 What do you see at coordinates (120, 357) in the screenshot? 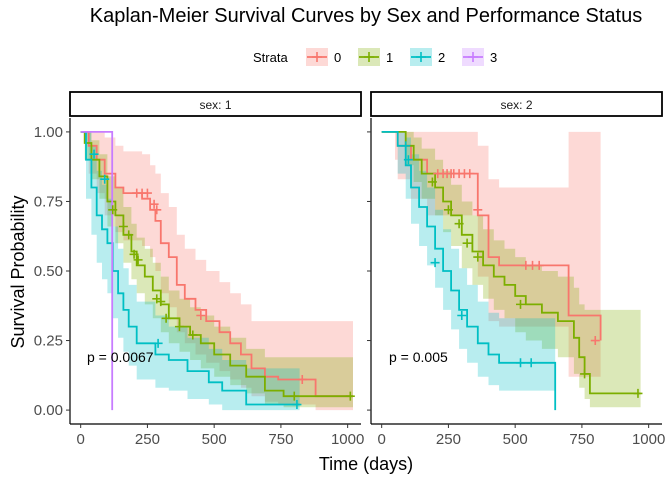
I see `panel-1-pvalue: p = 0.0067` at bounding box center [120, 357].